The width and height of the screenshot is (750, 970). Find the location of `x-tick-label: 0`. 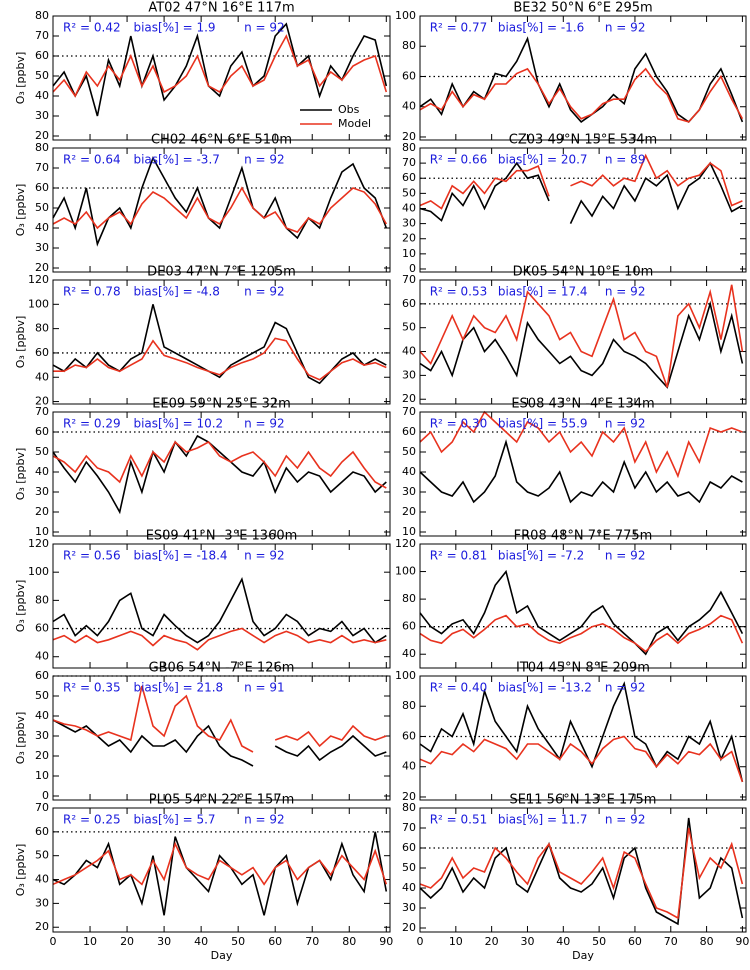

x-tick-label: 0 is located at coordinates (420, 941).